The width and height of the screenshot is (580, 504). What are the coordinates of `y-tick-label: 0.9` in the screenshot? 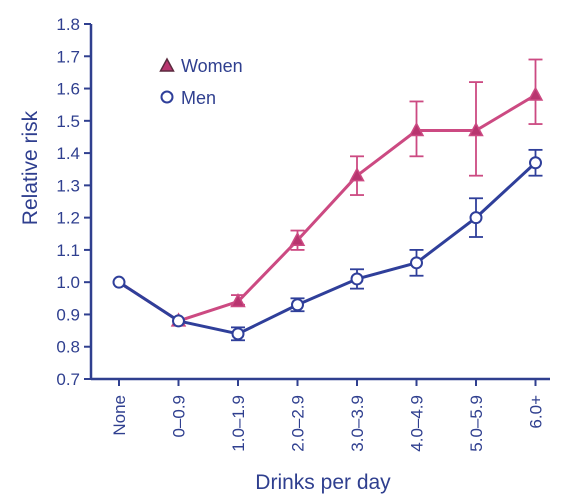 It's located at (68, 314).